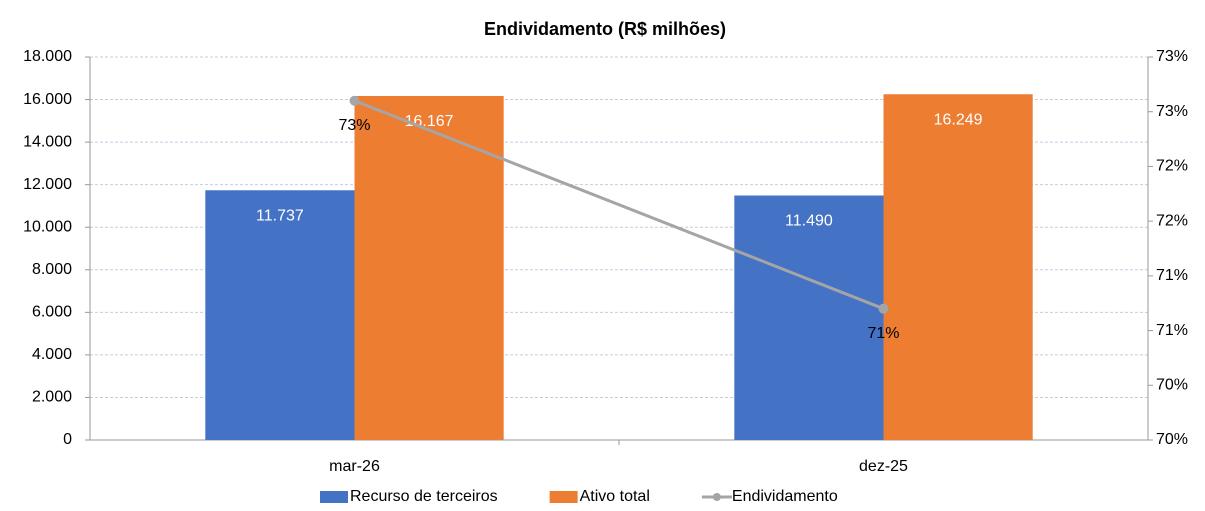 This screenshot has width=1205, height=511. What do you see at coordinates (785, 496) in the screenshot?
I see `legend-label: Endividamento` at bounding box center [785, 496].